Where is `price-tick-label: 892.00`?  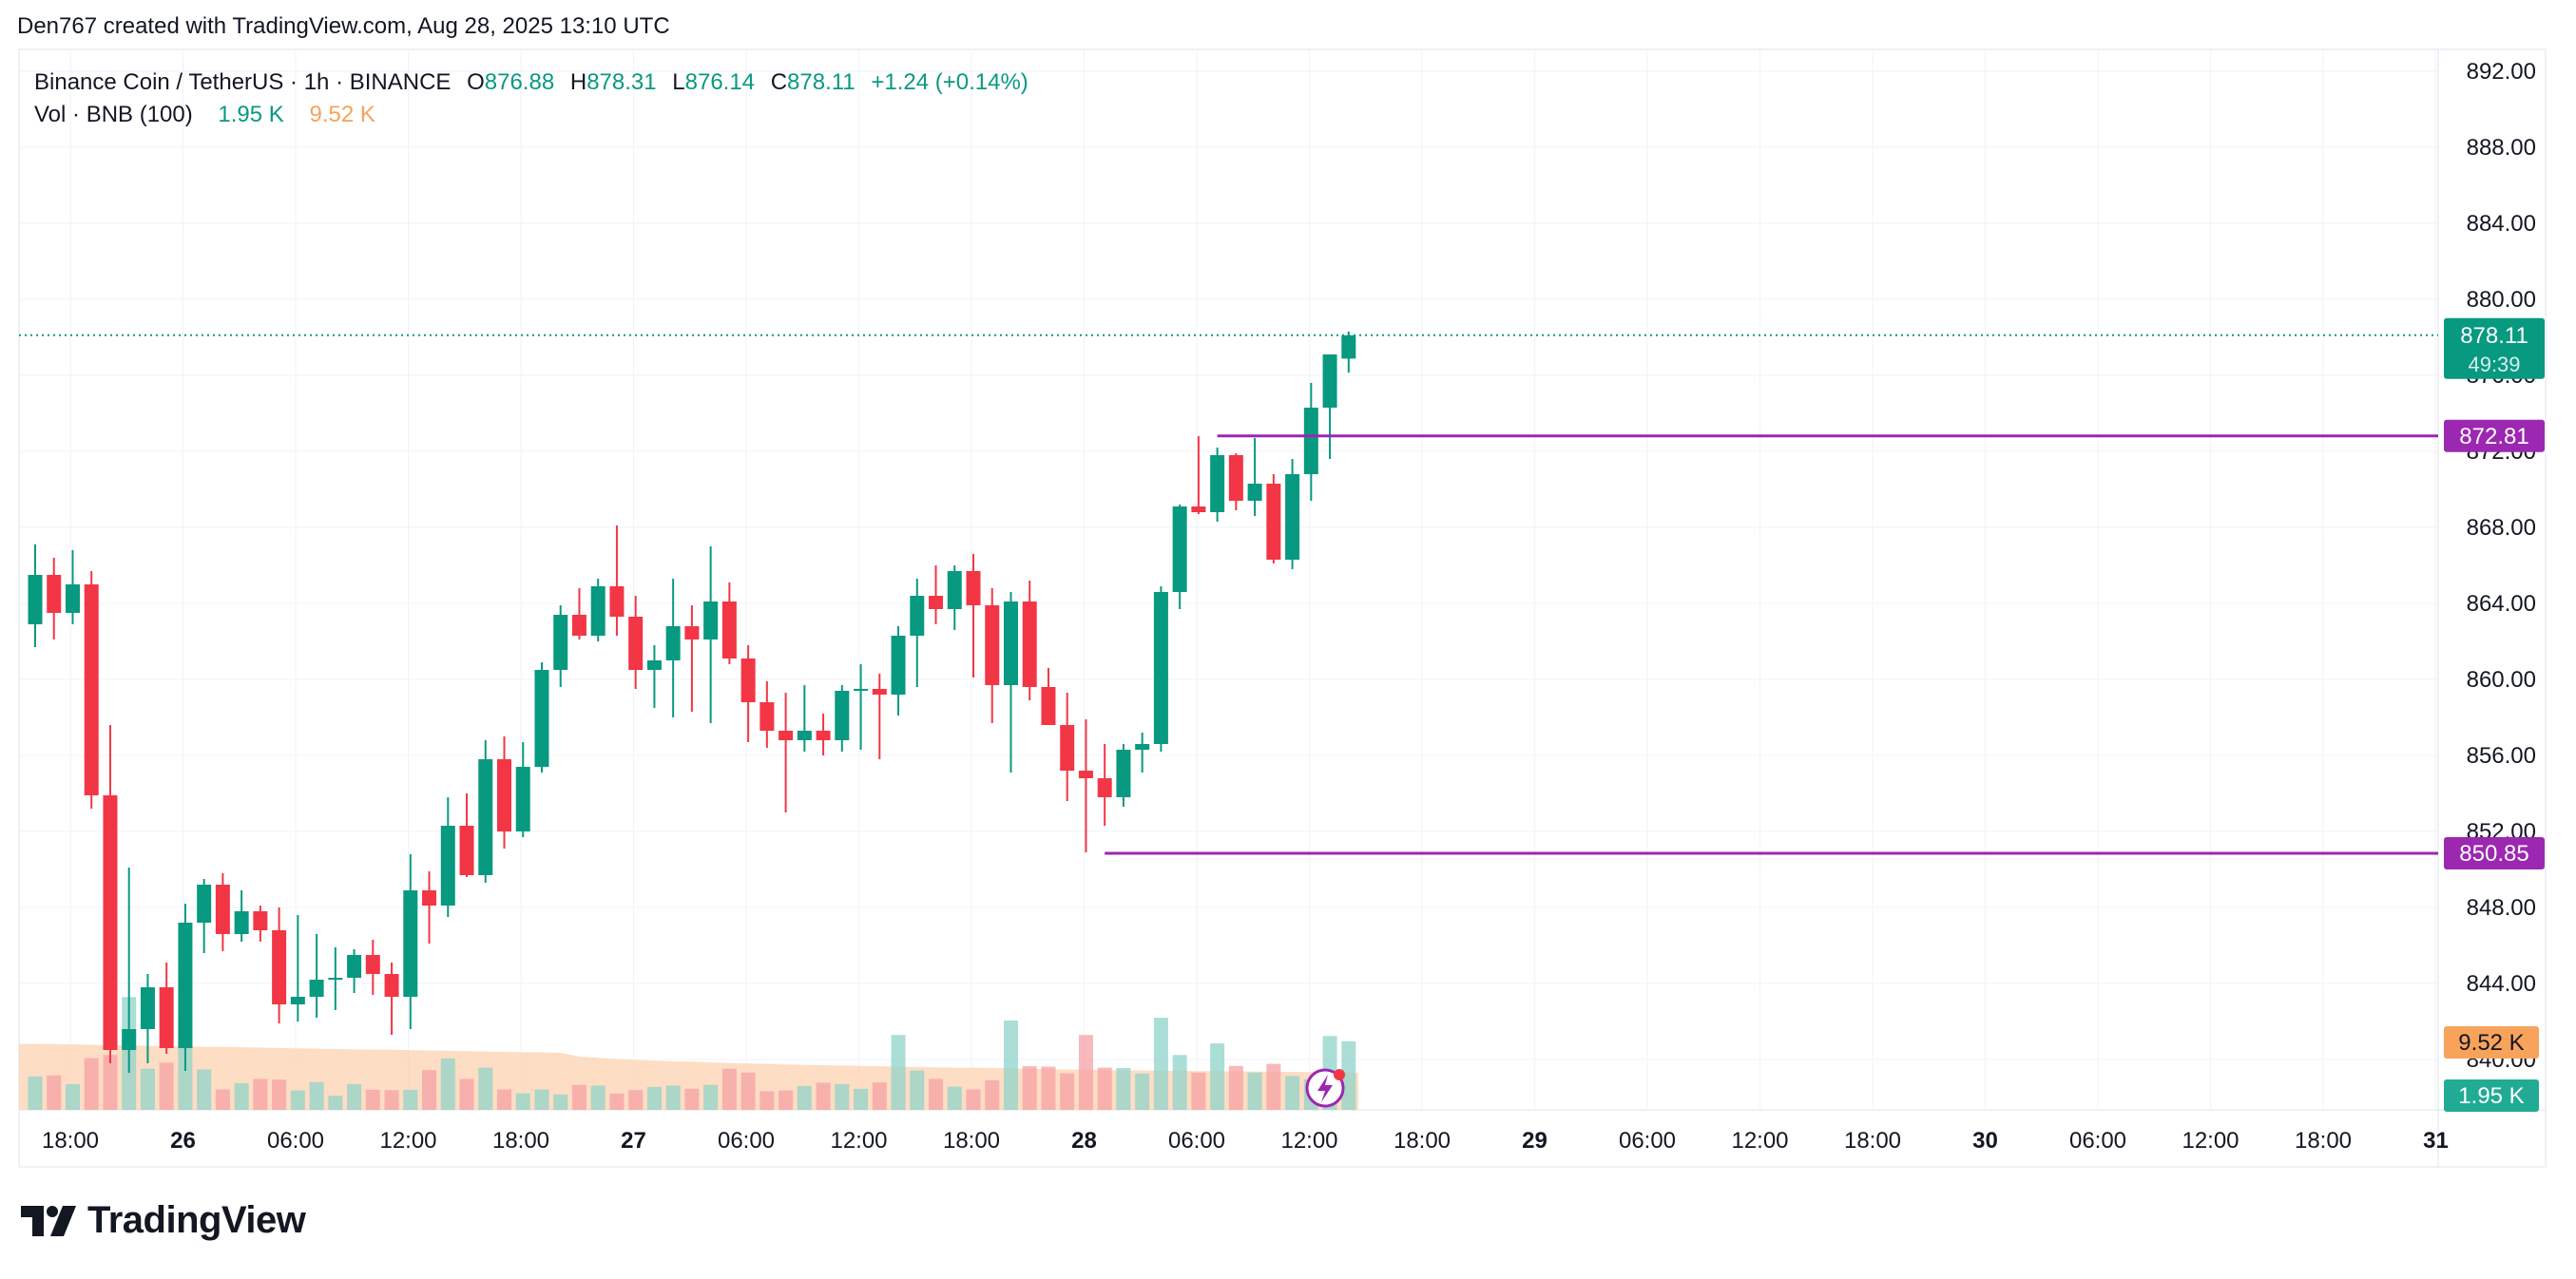
price-tick-label: 892.00 is located at coordinates (2501, 72).